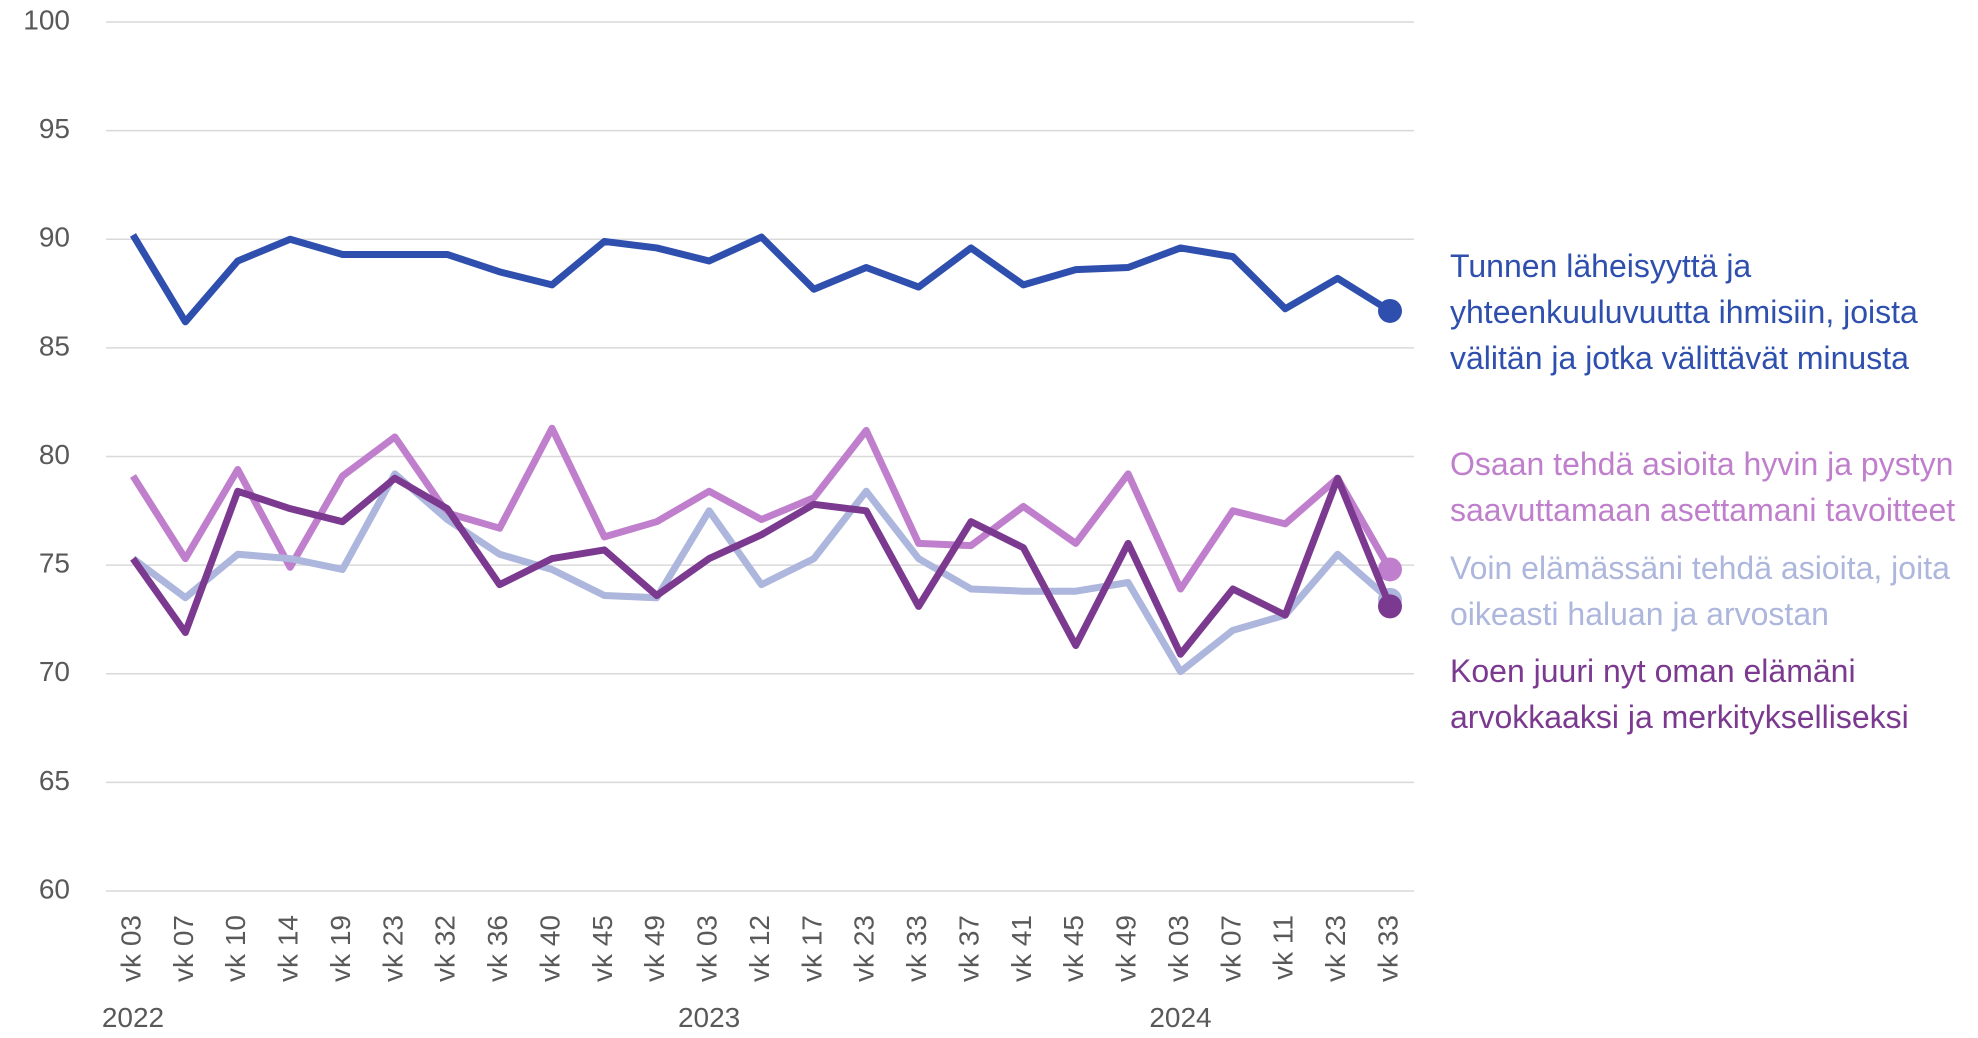  What do you see at coordinates (288, 948) in the screenshot?
I see `x-tick-label: vk 14` at bounding box center [288, 948].